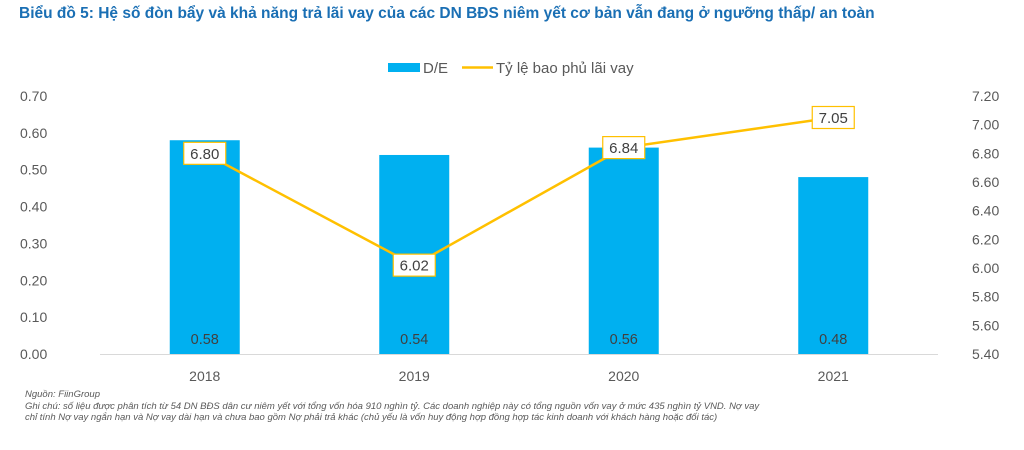 This screenshot has height=450, width=1024. What do you see at coordinates (33, 207) in the screenshot?
I see `left-axis-tick-label: 0.40` at bounding box center [33, 207].